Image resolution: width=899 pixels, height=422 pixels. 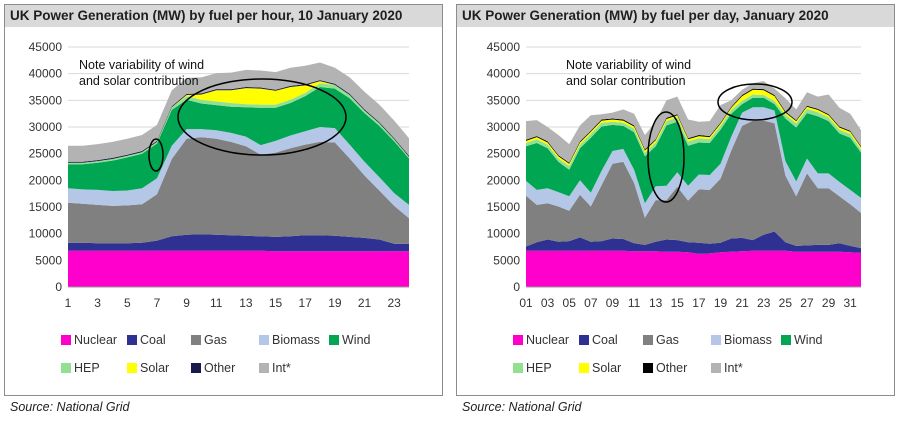 What do you see at coordinates (356, 340) in the screenshot?
I see `legend-label-wind: Wind` at bounding box center [356, 340].